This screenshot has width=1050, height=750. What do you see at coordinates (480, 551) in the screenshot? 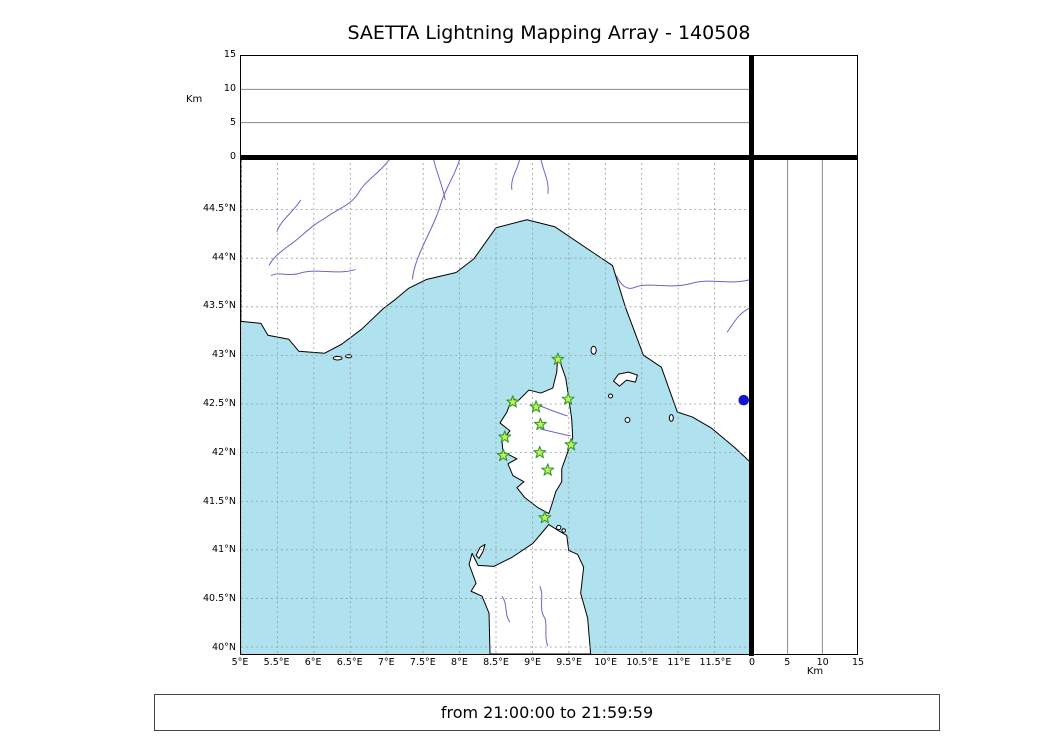
I see `island-asinara` at bounding box center [480, 551].